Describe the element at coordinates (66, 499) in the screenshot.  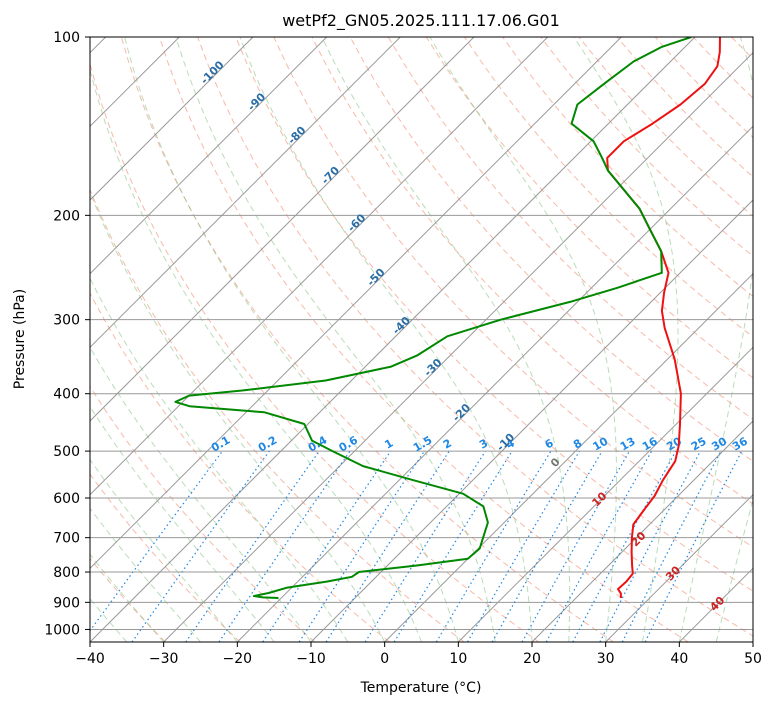
I see `y-tick-label: 600` at that location.